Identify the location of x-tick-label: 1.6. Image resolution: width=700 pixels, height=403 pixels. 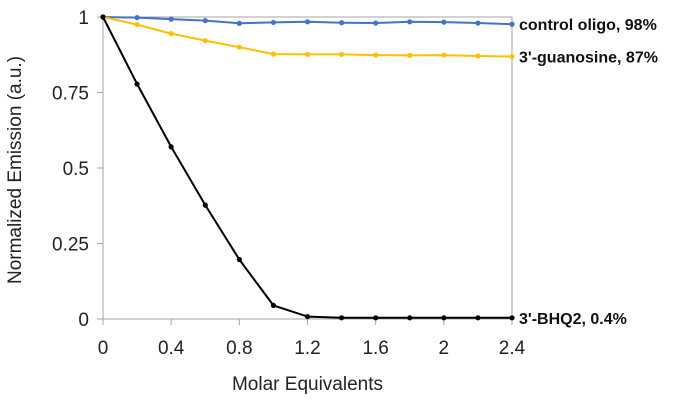
(375, 348).